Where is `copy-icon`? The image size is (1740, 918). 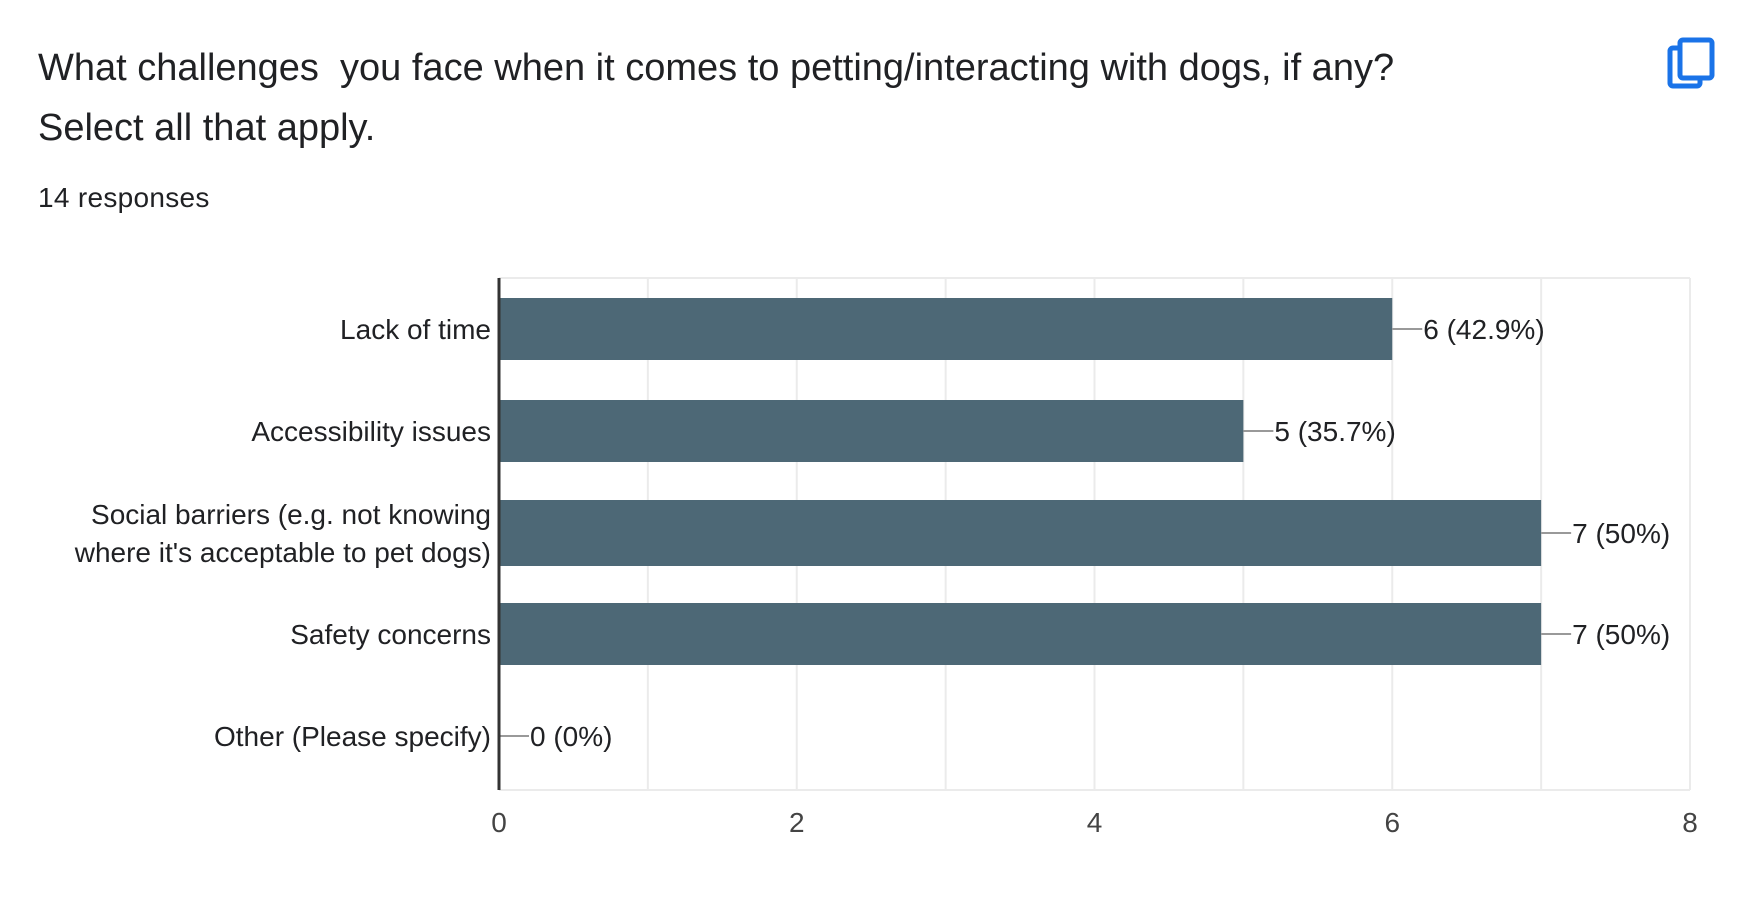 copy-icon is located at coordinates (1691, 63).